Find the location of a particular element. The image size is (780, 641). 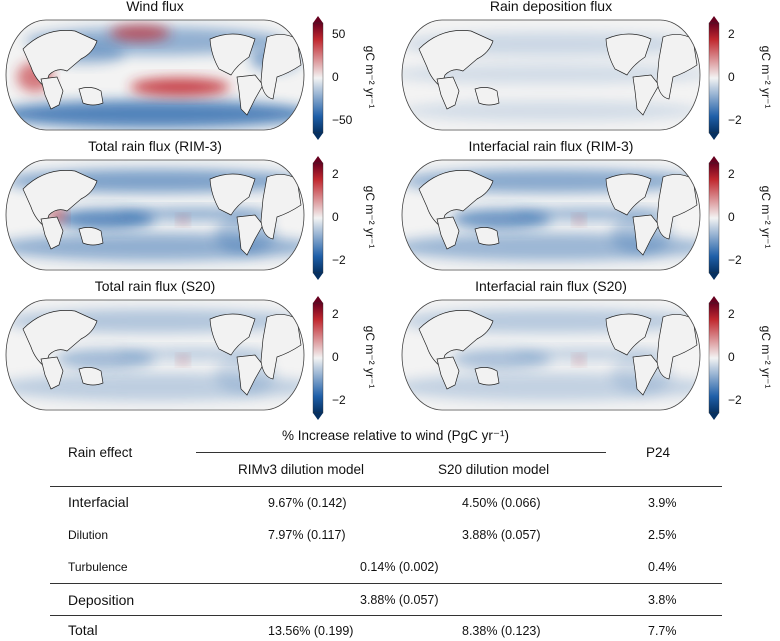

rain-effect-header: Rain effect is located at coordinates (100, 452).